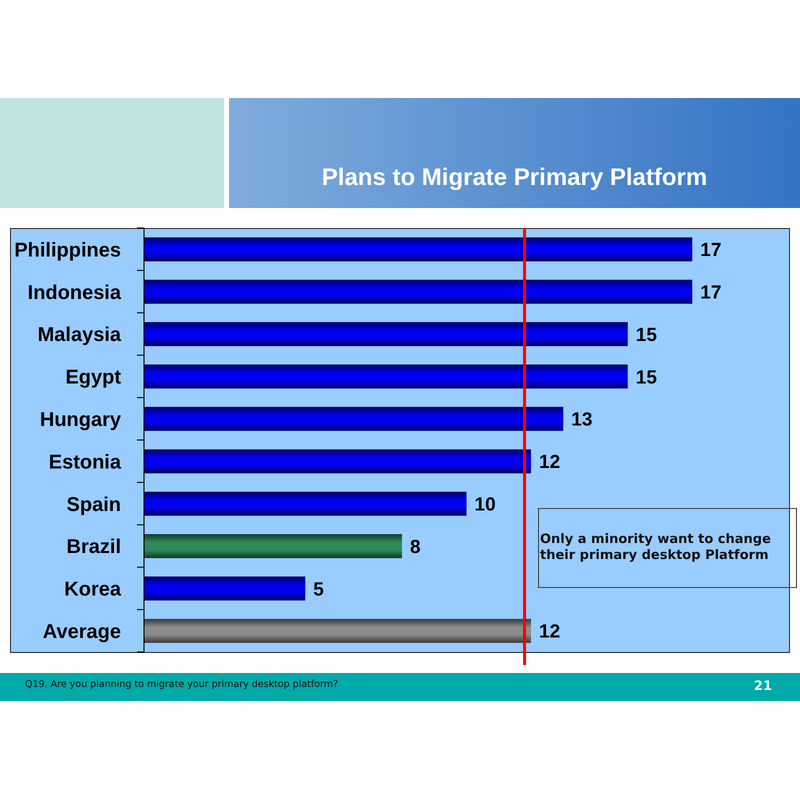 The width and height of the screenshot is (800, 800). What do you see at coordinates (85, 462) in the screenshot?
I see `y-tick-label: Estonia` at bounding box center [85, 462].